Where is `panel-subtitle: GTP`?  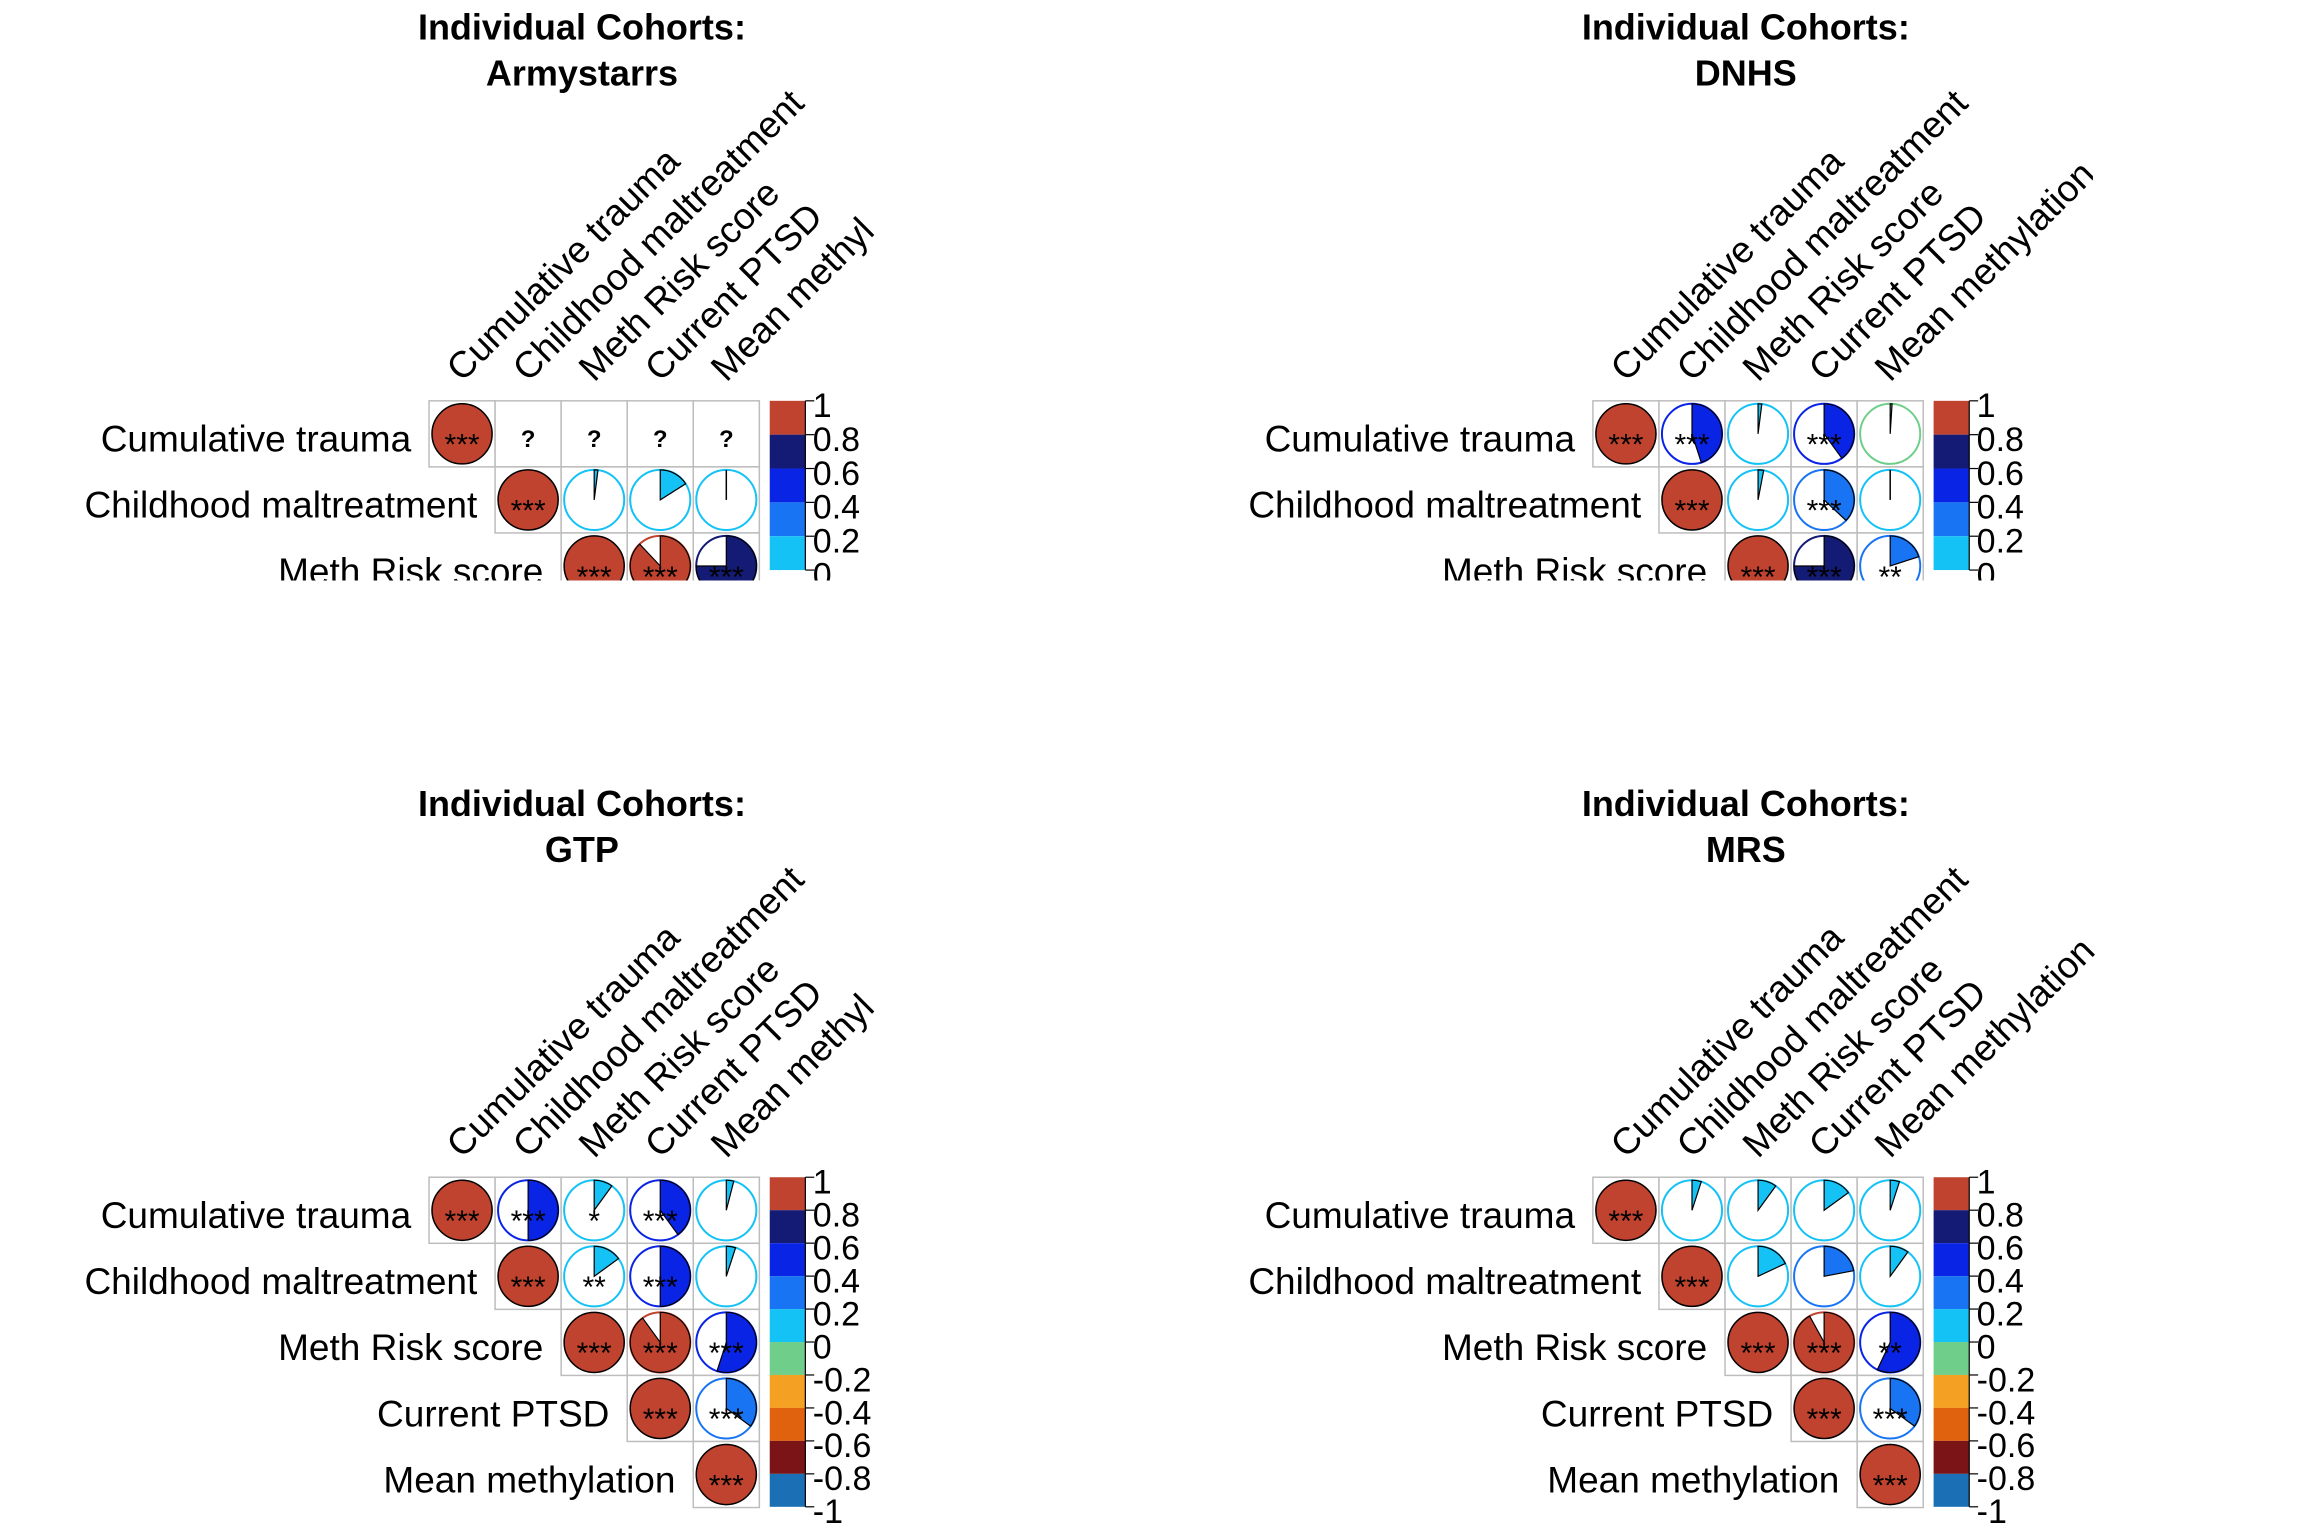
panel-subtitle: GTP is located at coordinates (582, 849).